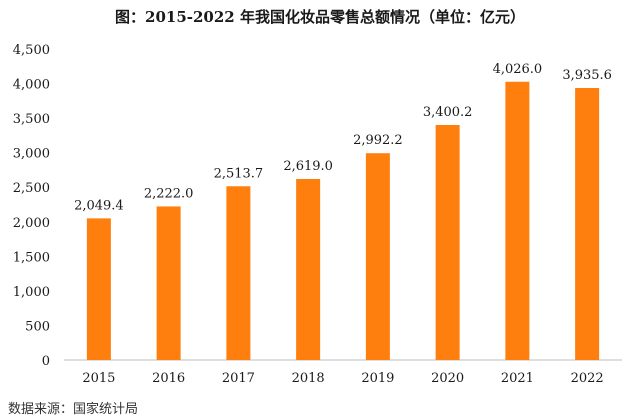  Describe the element at coordinates (169, 193) in the screenshot. I see `data-label: 2,222.0` at that location.